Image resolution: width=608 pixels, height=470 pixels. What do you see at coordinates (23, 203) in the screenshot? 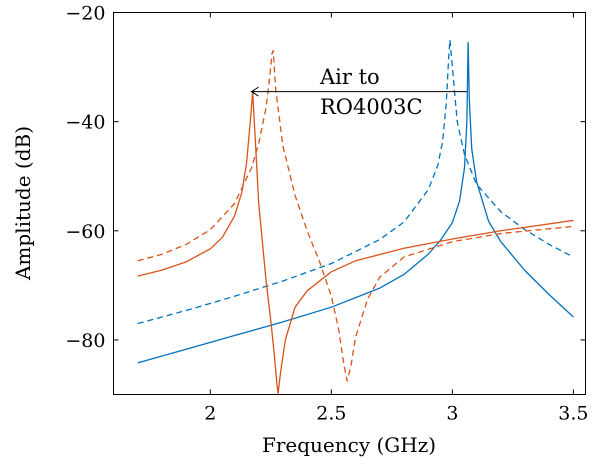
I see `y-axis-label: Amplitude (dB)` at bounding box center [23, 203].